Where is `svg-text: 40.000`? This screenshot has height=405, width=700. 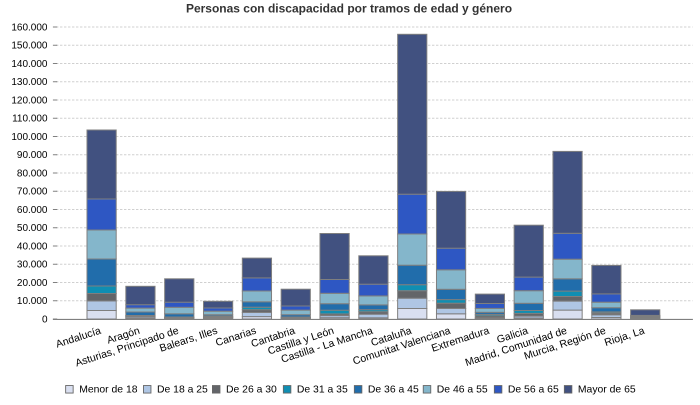
svg-text: 40.000 is located at coordinates (32, 246).